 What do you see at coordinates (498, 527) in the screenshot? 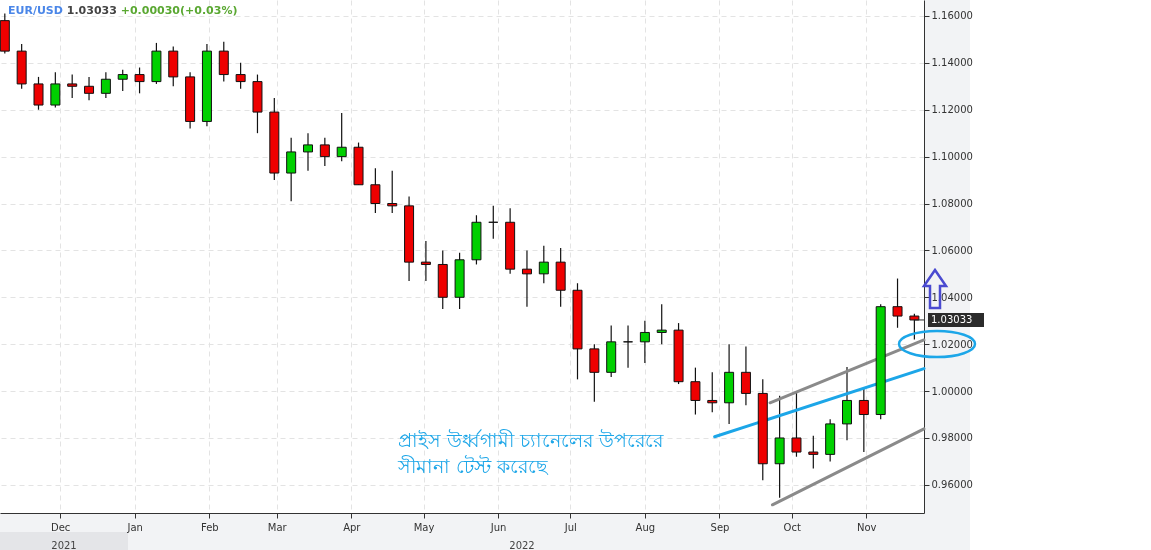
I see `x-tick-label: Jun` at bounding box center [498, 527].